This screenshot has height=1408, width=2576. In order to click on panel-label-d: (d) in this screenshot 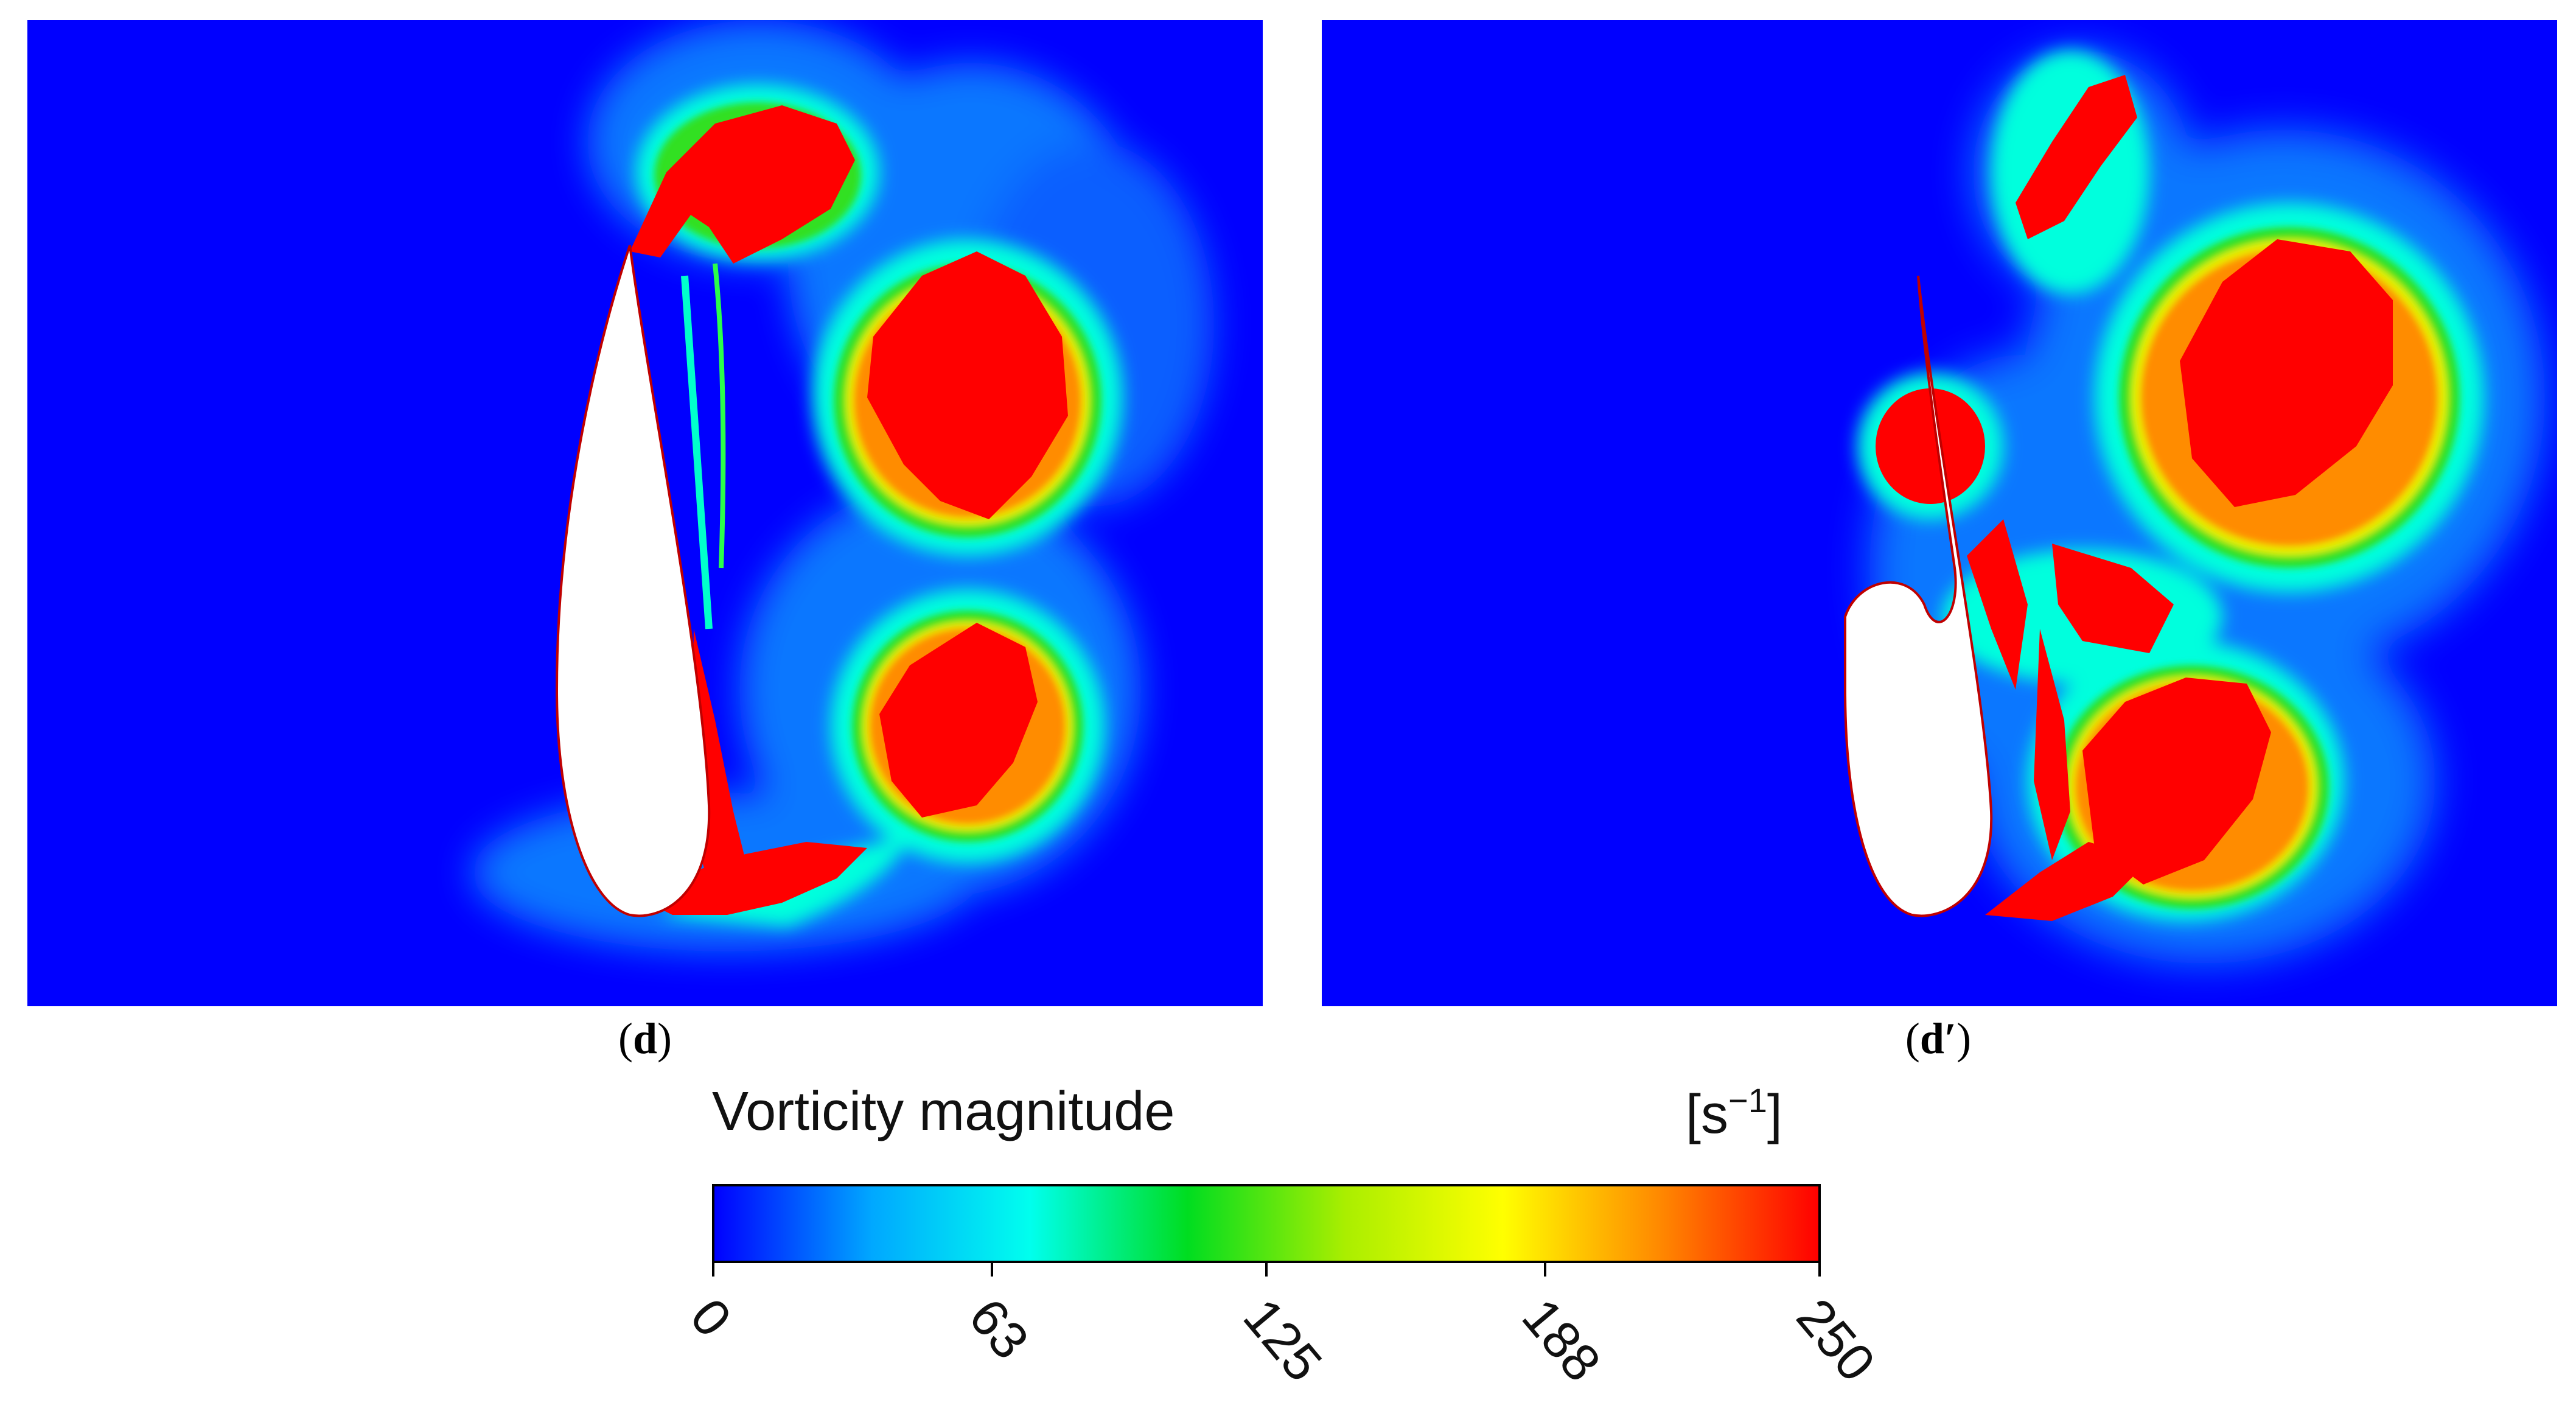, I will do `click(645, 1038)`.